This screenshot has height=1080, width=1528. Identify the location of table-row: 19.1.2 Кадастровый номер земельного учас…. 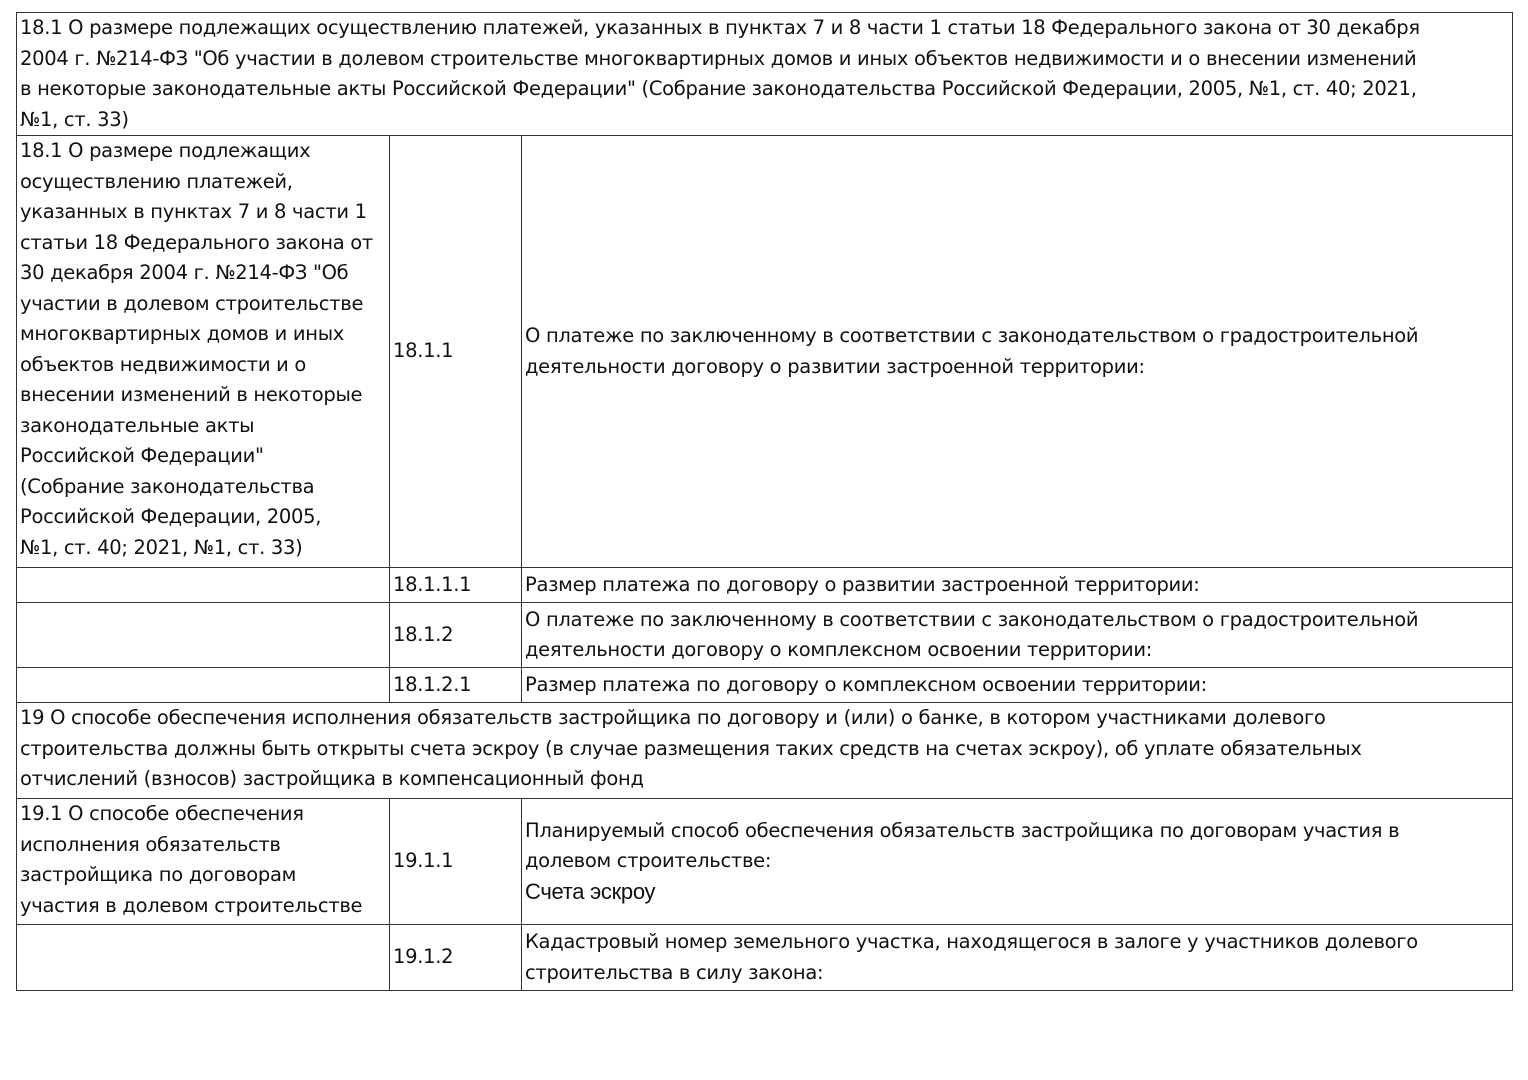
(764, 957).